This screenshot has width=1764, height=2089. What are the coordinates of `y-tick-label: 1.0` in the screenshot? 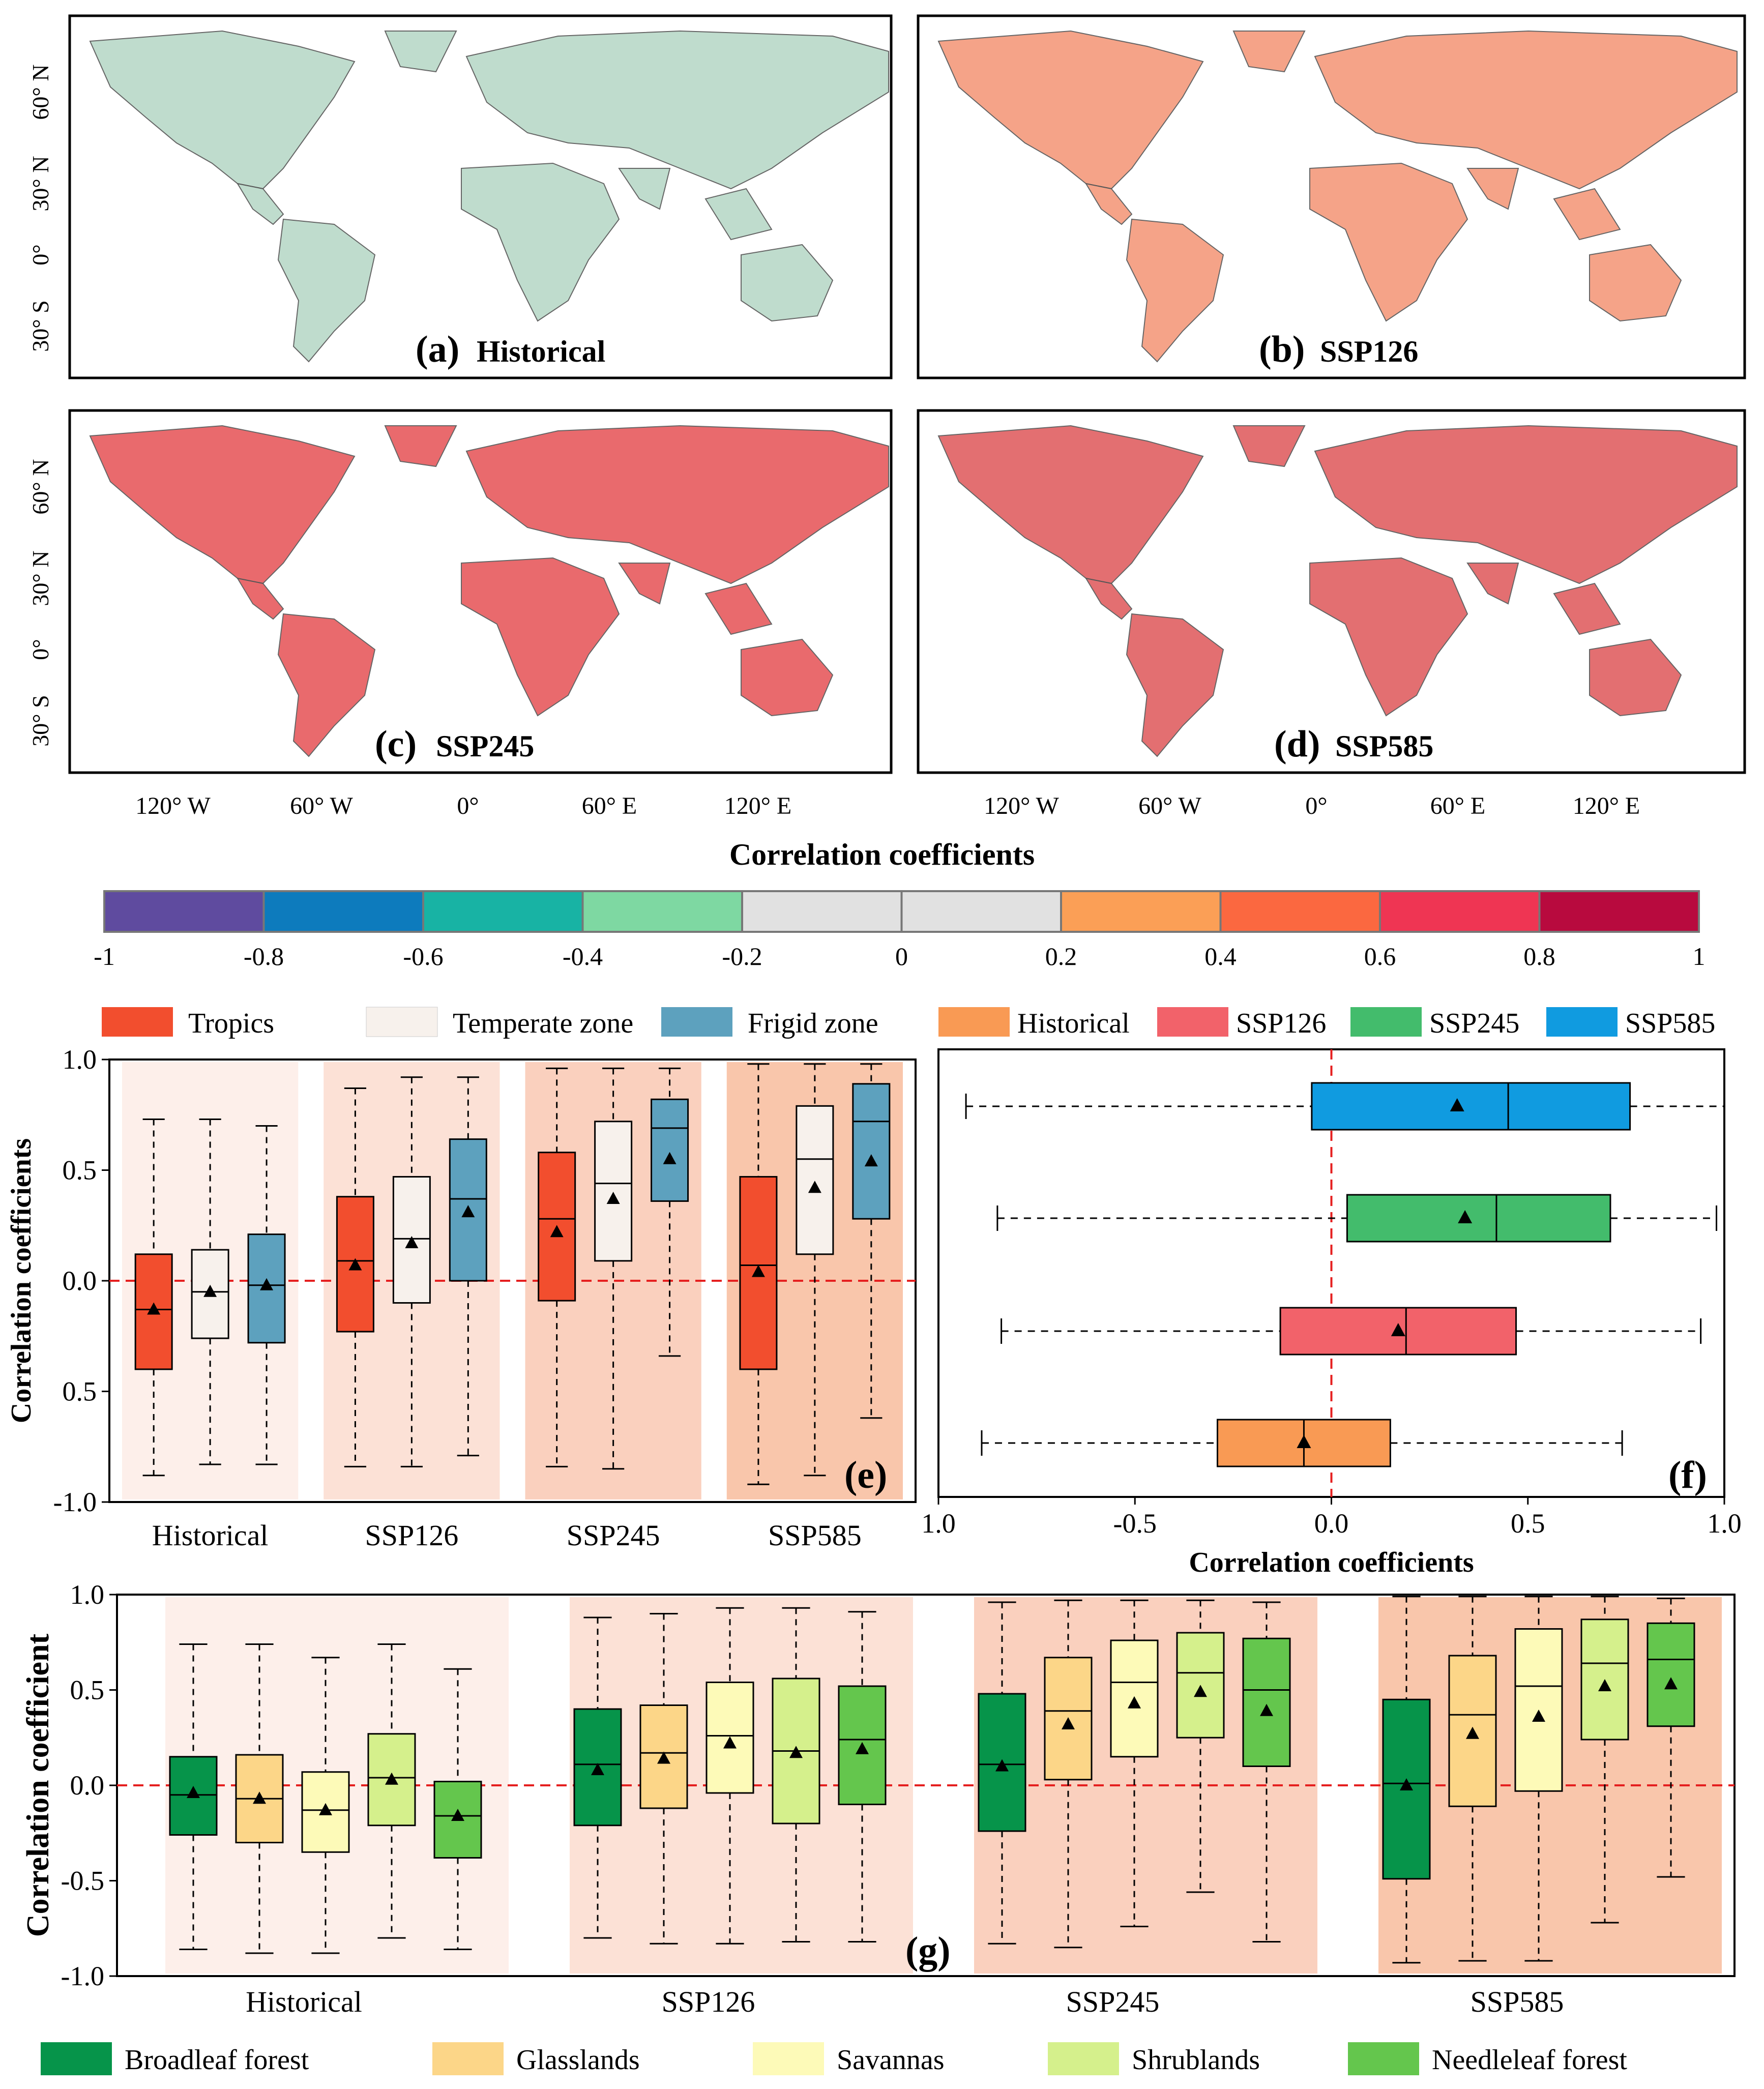 It's located at (87, 1595).